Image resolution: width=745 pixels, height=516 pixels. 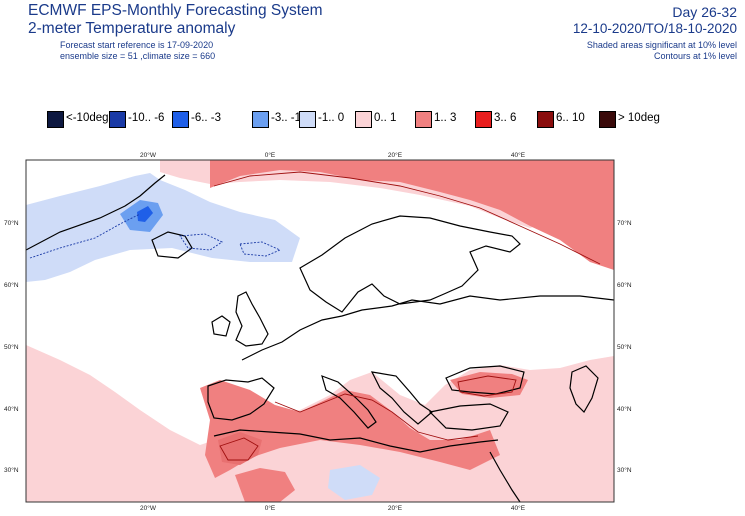 I want to click on lon-label-bottom: 20°W, so click(x=148, y=508).